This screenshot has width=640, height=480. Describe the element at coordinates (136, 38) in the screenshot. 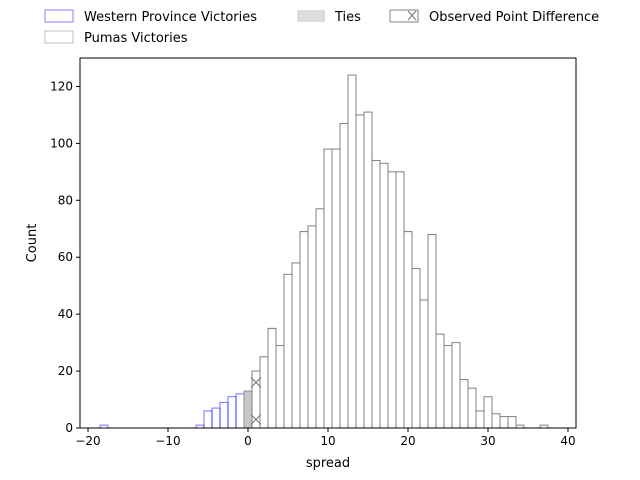

I see `legend-label-pumas: Pumas Victories` at that location.